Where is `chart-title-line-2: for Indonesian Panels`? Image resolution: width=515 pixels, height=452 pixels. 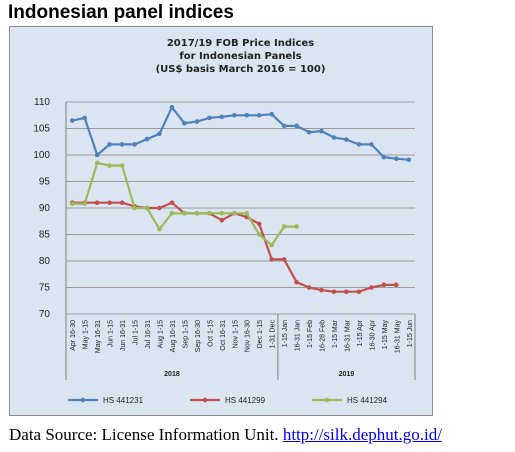
chart-title-line-2: for Indonesian Panels is located at coordinates (240, 56).